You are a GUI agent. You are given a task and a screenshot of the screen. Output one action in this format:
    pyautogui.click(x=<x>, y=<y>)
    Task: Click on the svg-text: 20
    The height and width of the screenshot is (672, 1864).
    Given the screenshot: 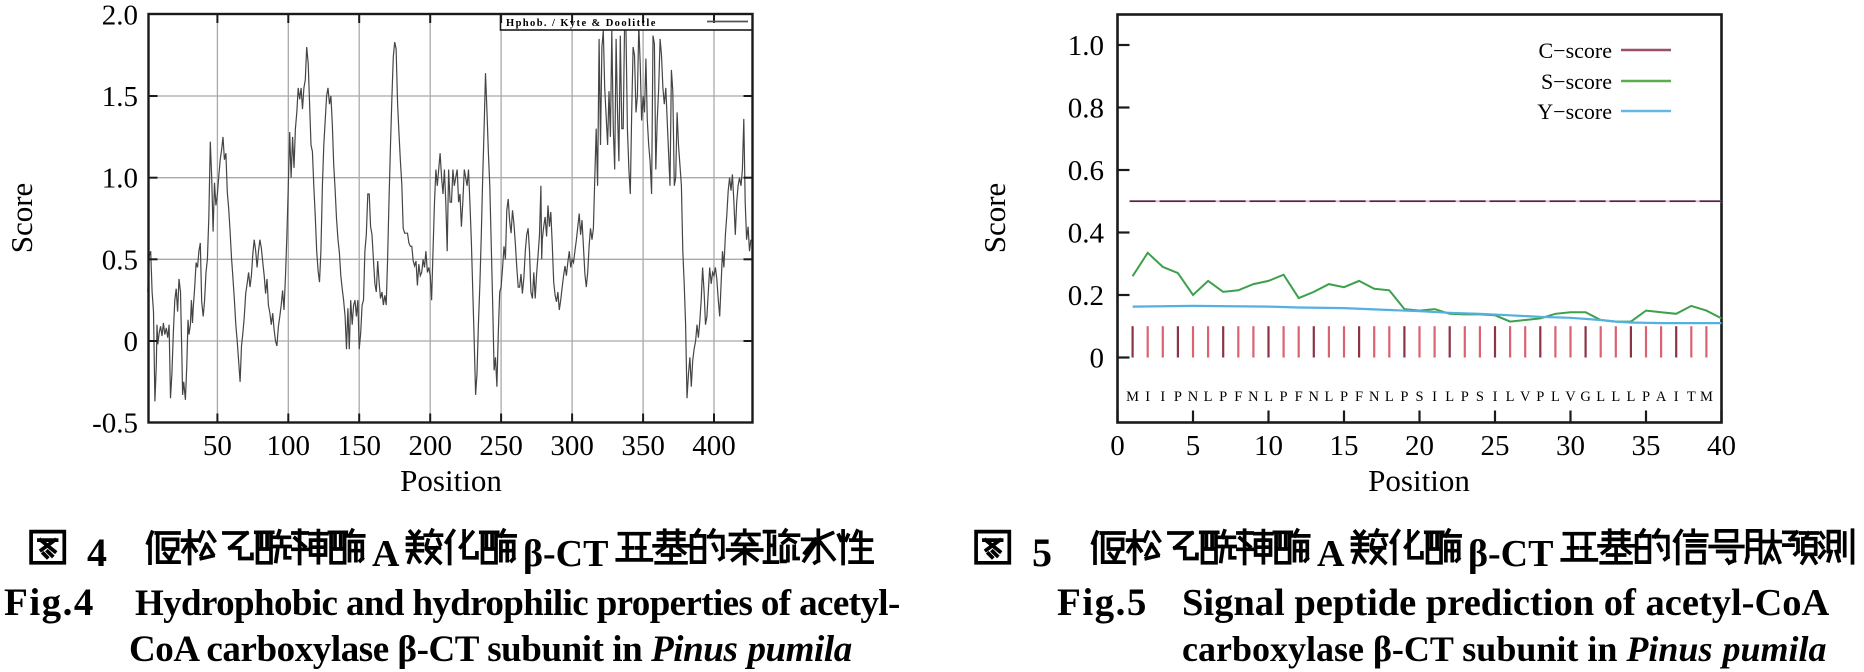 What is the action you would take?
    pyautogui.click(x=1419, y=446)
    